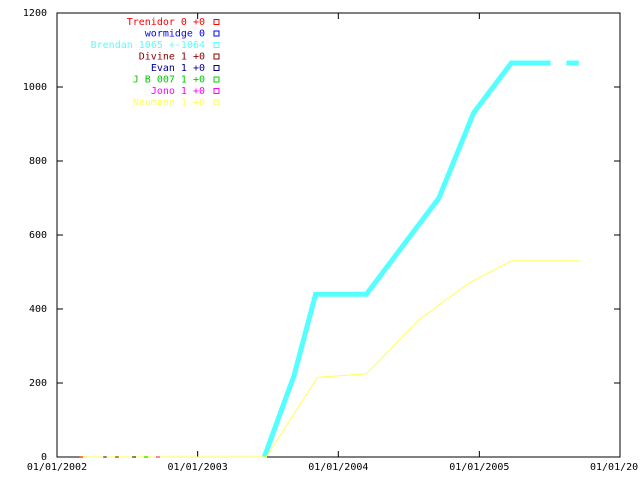 The image size is (640, 480). I want to click on legend-label: Evan 1 +0, so click(178, 68).